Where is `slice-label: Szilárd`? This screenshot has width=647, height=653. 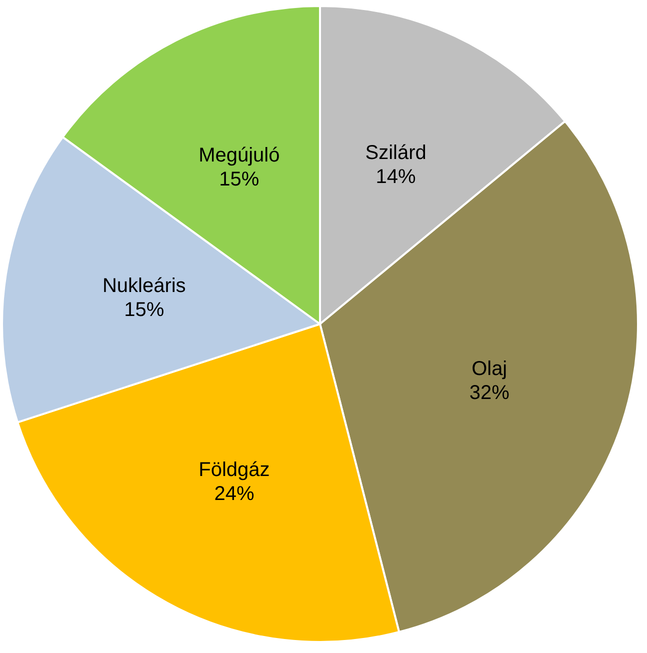 slice-label: Szilárd is located at coordinates (395, 153).